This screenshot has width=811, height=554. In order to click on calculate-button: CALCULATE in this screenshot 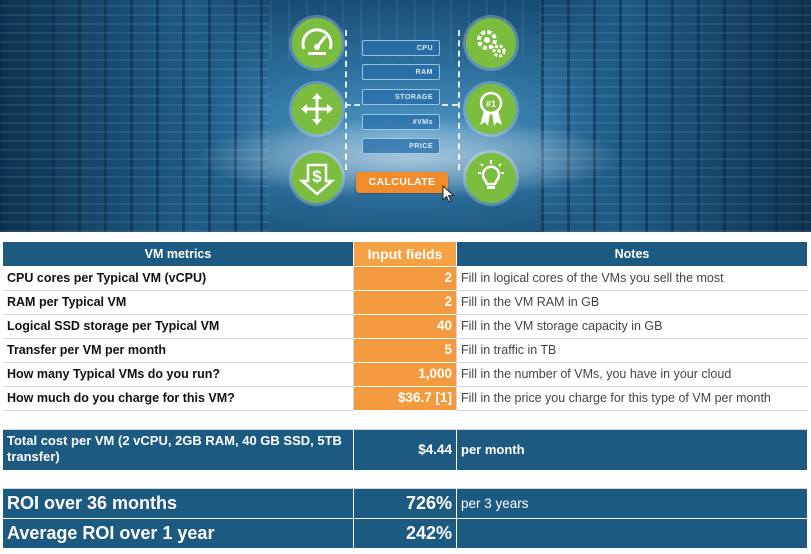, I will do `click(402, 182)`.